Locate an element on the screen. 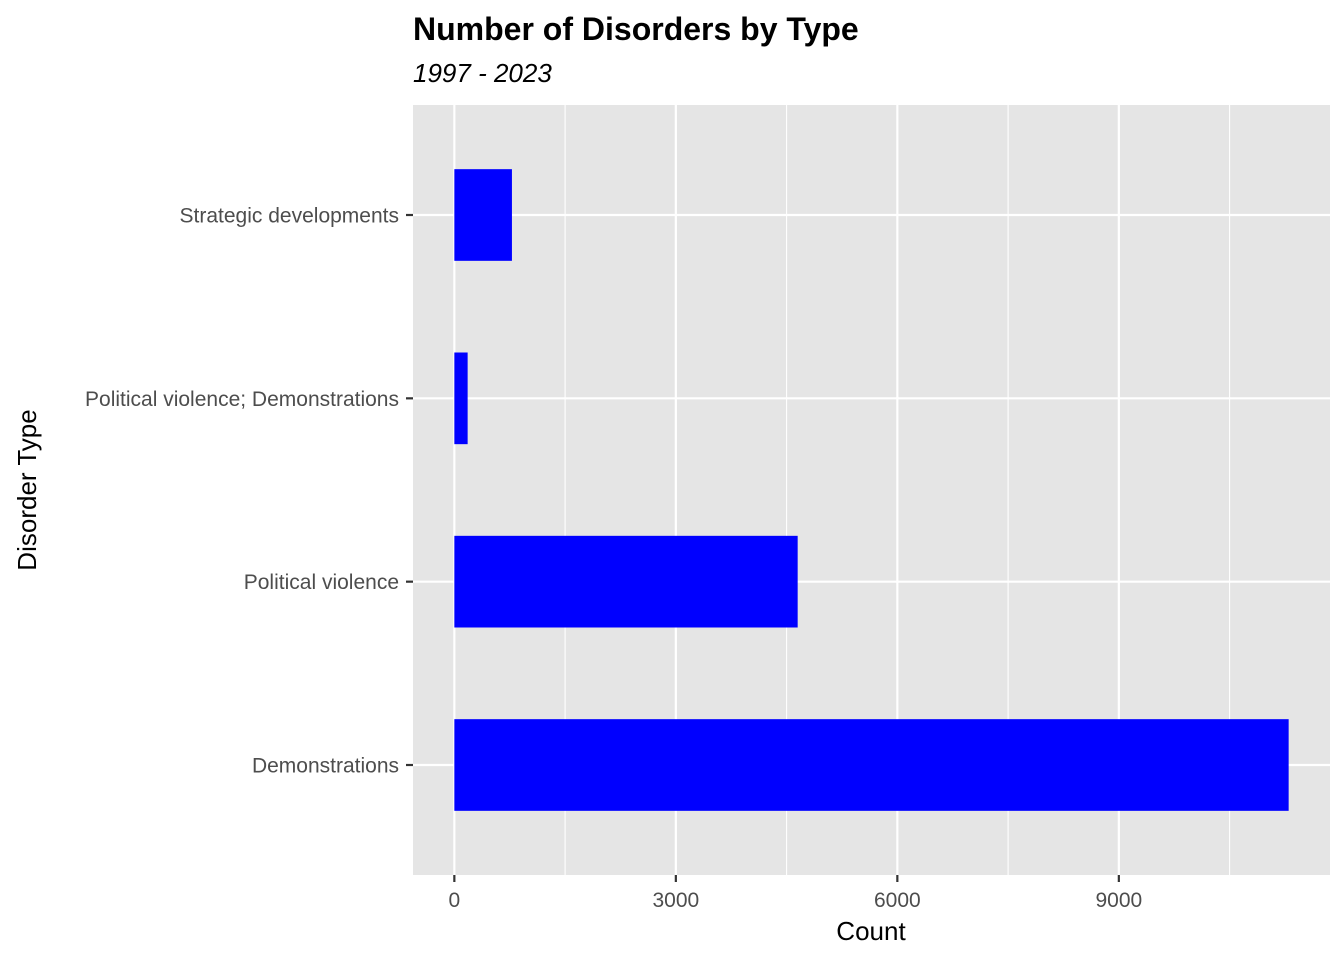  x-axis-title: Count is located at coordinates (871, 931).